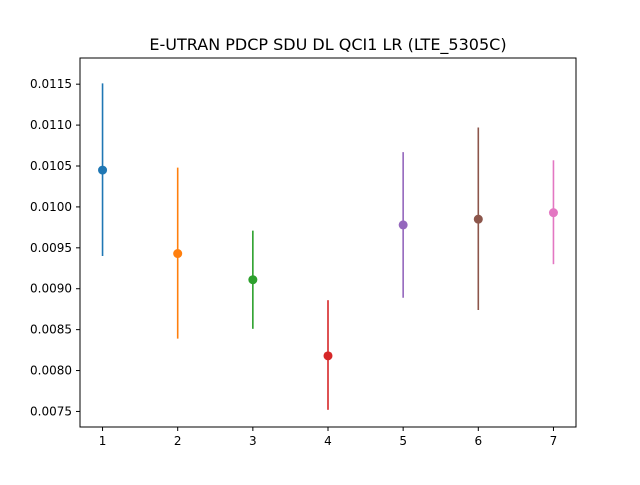 The width and height of the screenshot is (640, 485). I want to click on y-tick-label: 0.0115, so click(51, 84).